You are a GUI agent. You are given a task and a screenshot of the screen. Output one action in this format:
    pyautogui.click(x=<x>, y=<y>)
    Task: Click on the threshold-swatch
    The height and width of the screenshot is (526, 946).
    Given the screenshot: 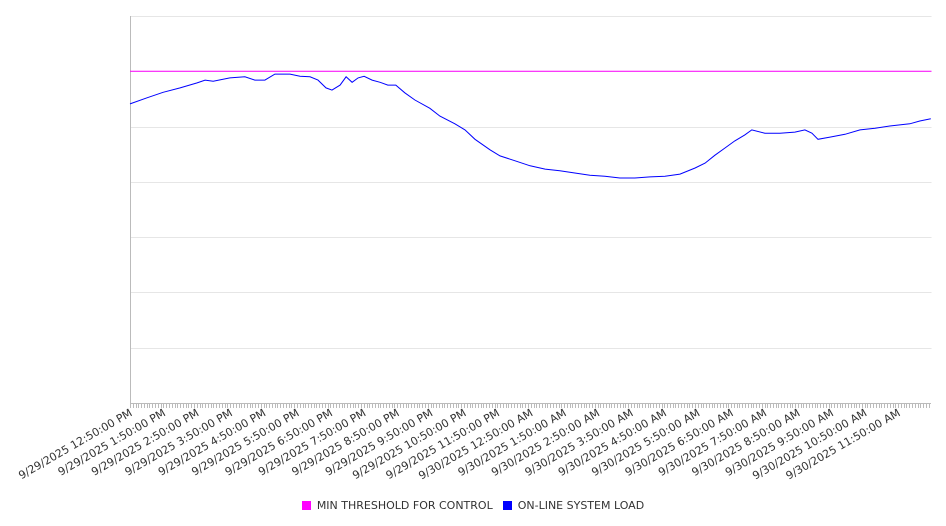 What is the action you would take?
    pyautogui.click(x=306, y=505)
    